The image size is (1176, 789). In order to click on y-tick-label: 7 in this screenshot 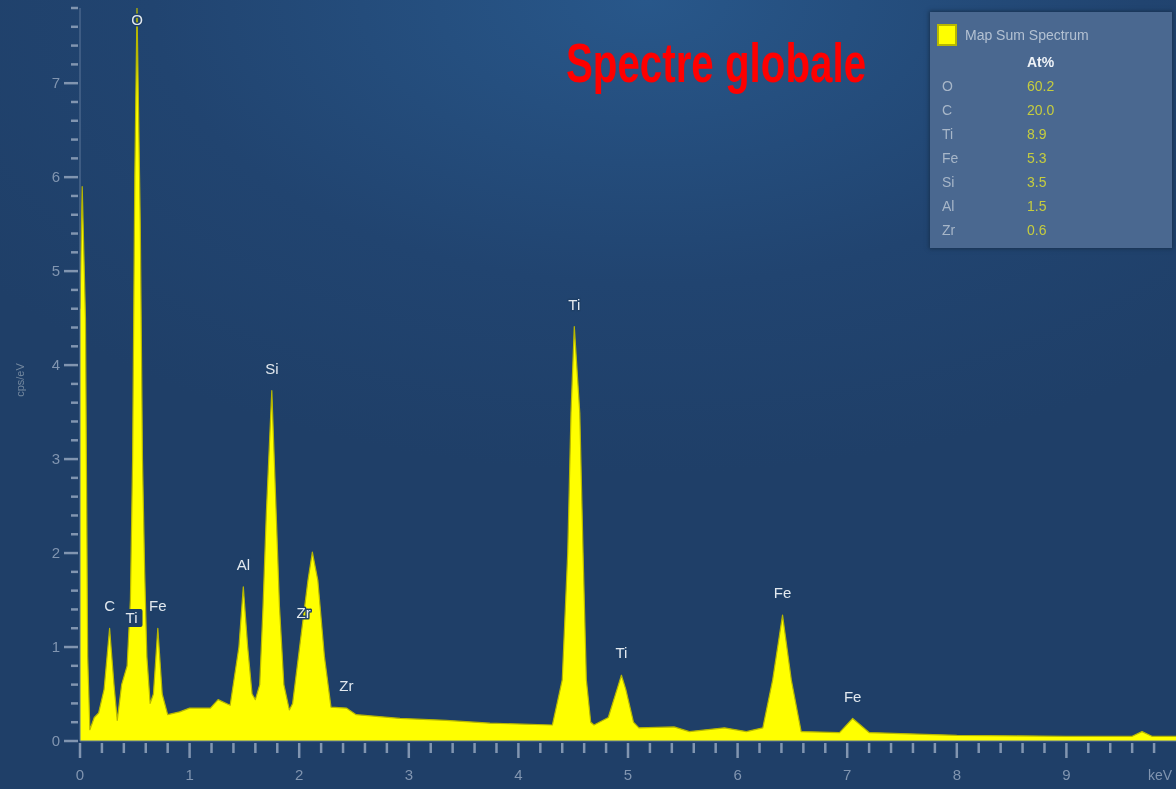, I will do `click(55, 83)`.